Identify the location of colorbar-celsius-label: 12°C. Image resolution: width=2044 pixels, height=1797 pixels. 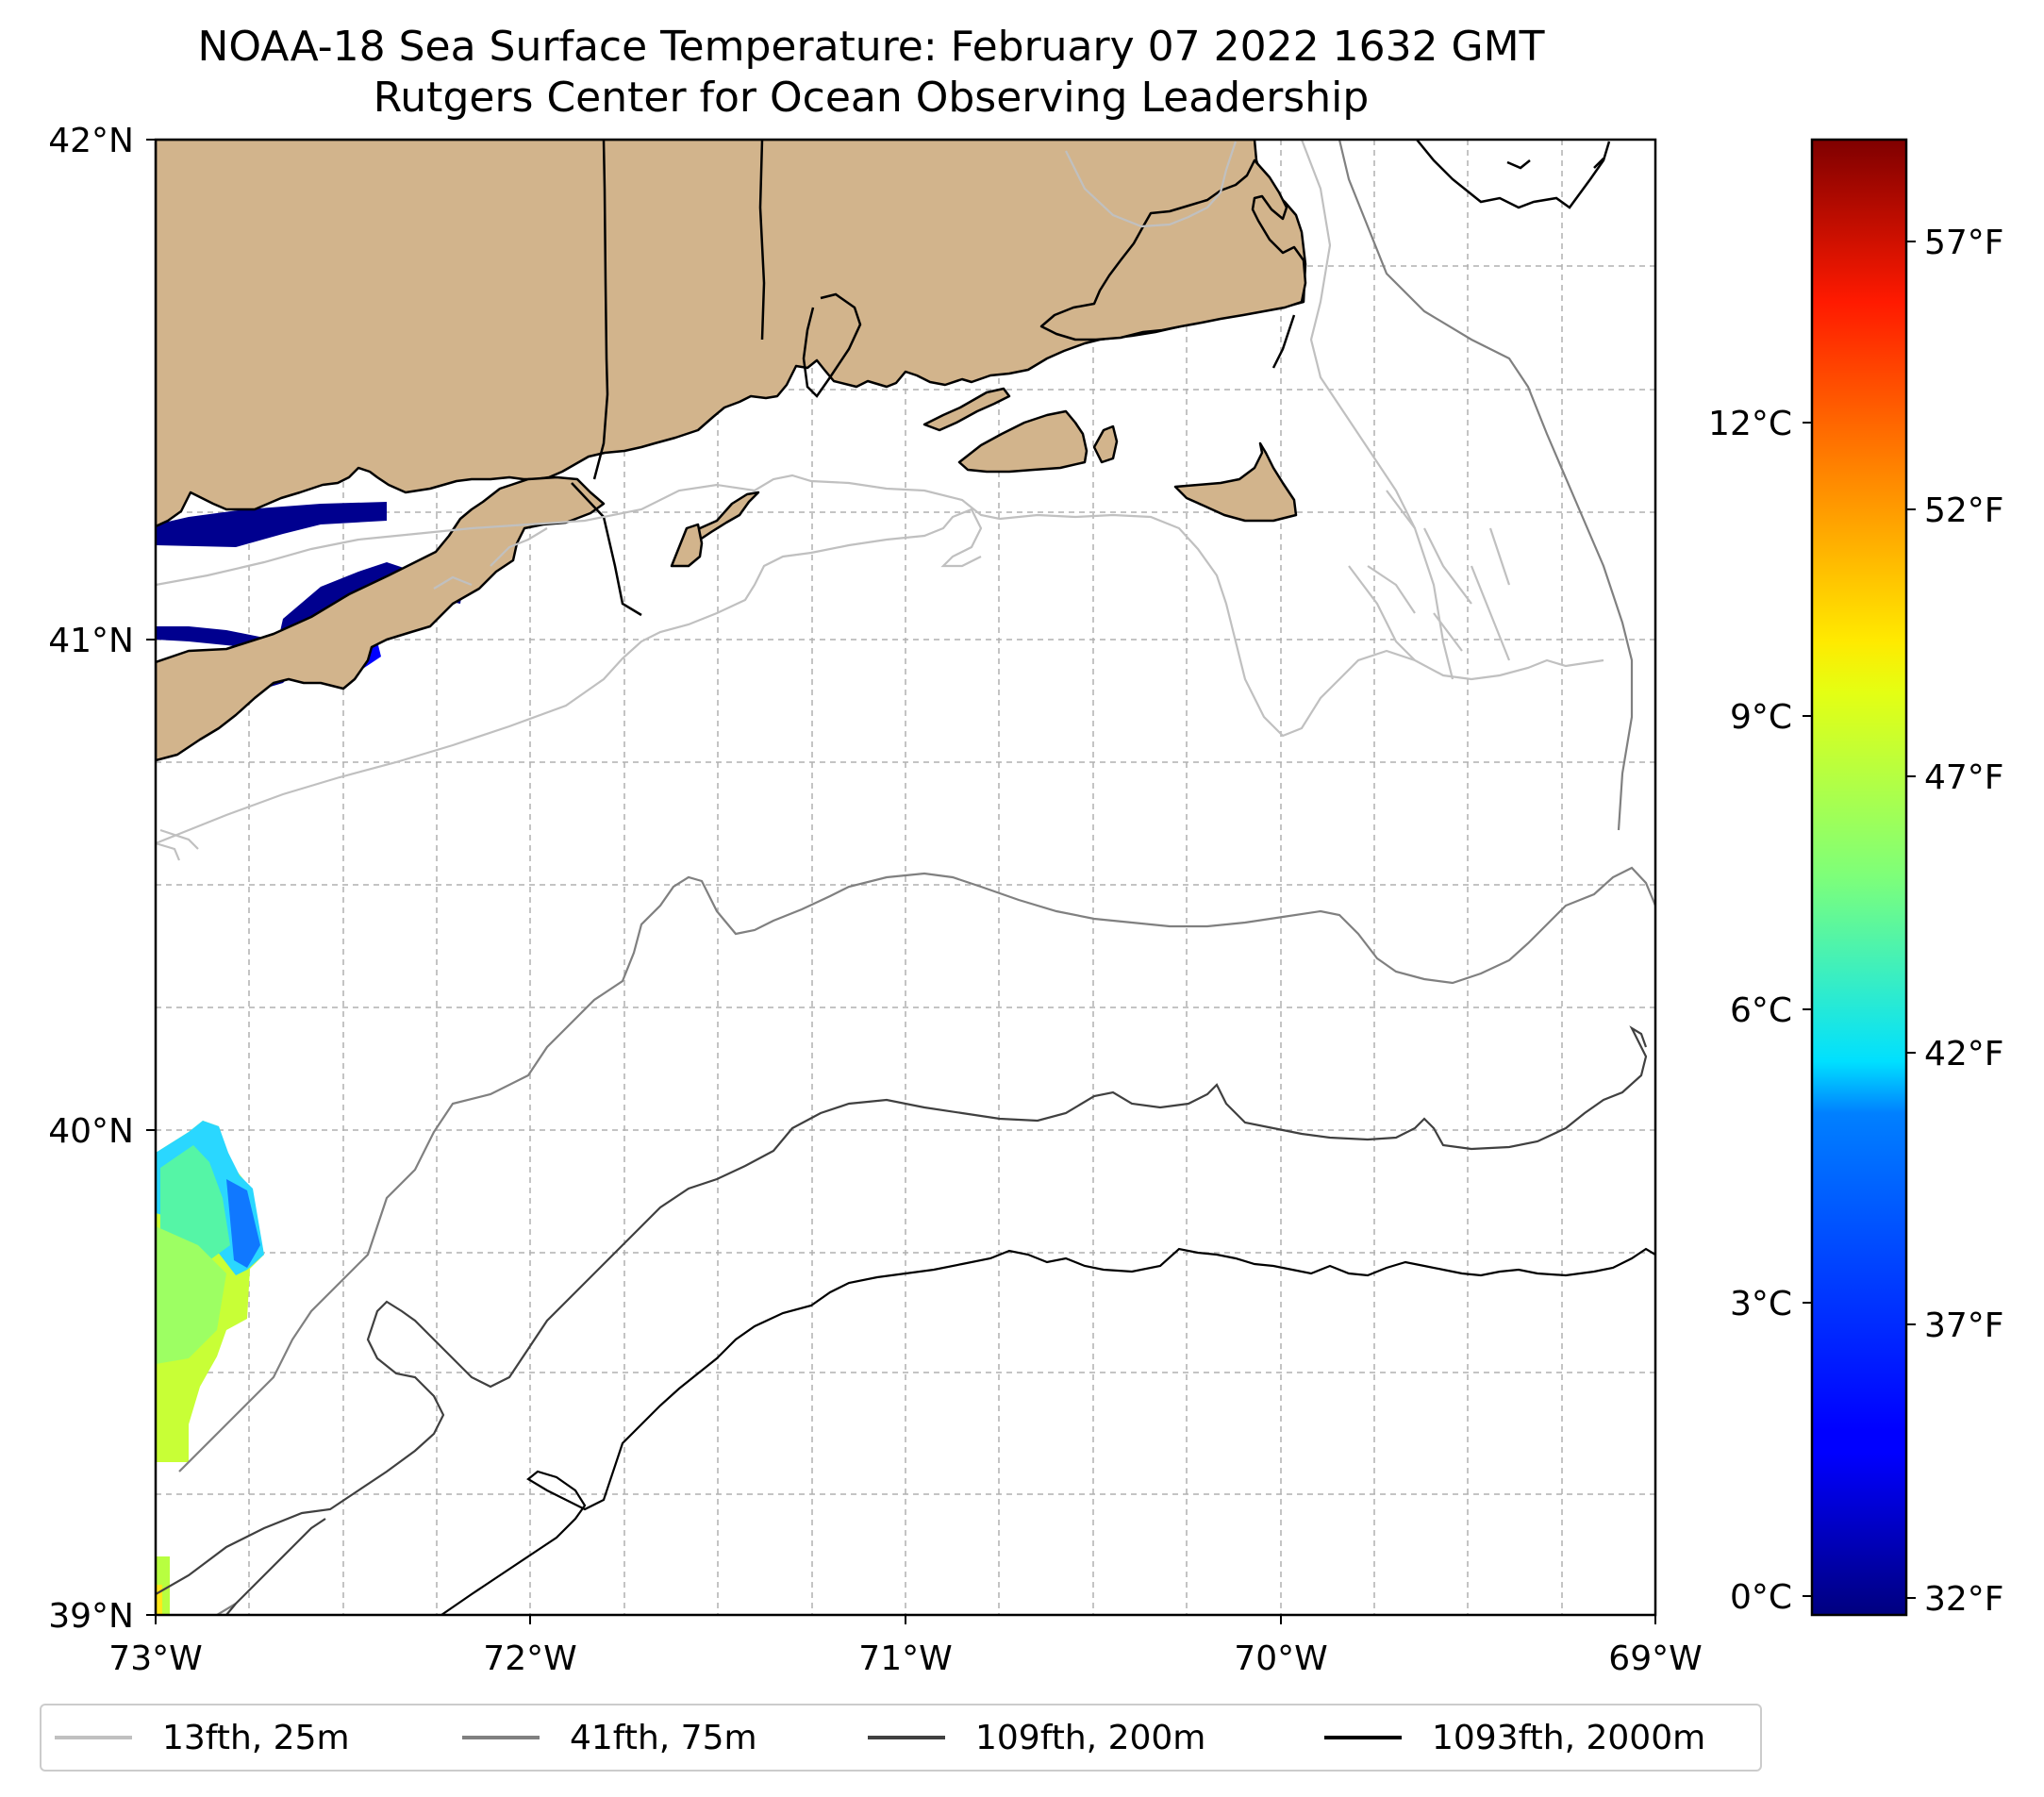
(1750, 424).